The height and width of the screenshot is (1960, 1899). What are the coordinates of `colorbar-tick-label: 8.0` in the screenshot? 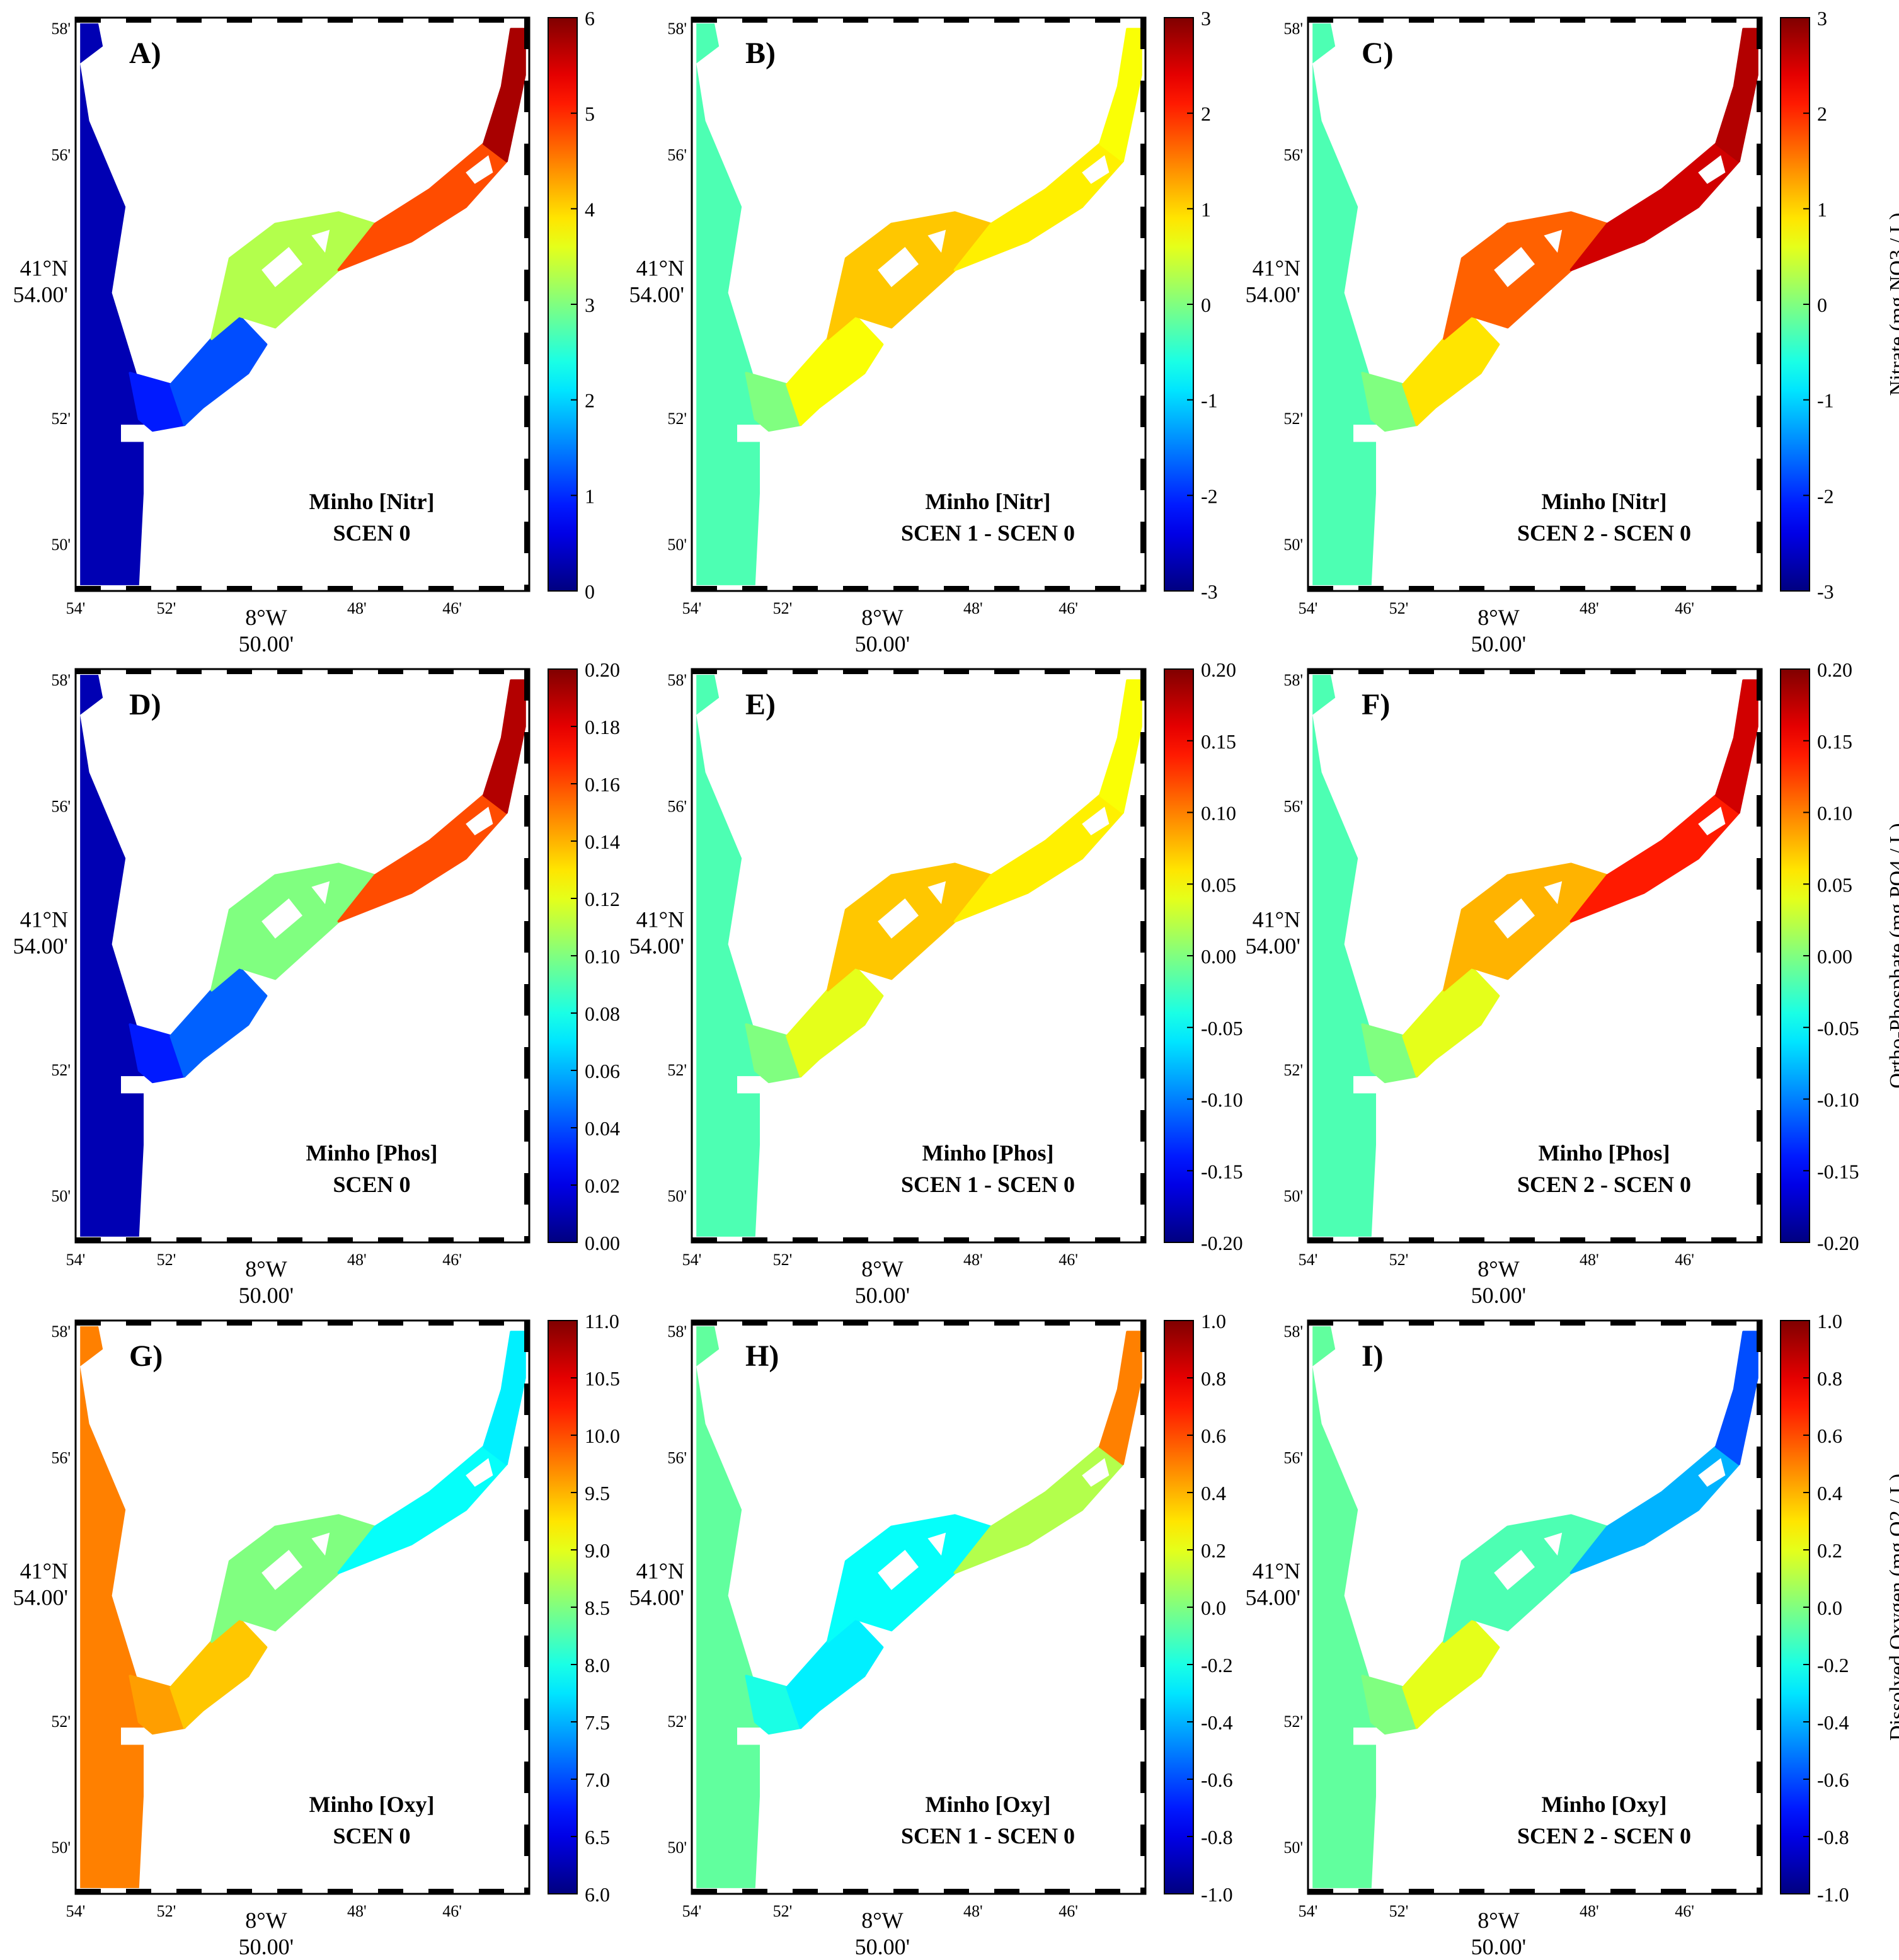 It's located at (597, 1665).